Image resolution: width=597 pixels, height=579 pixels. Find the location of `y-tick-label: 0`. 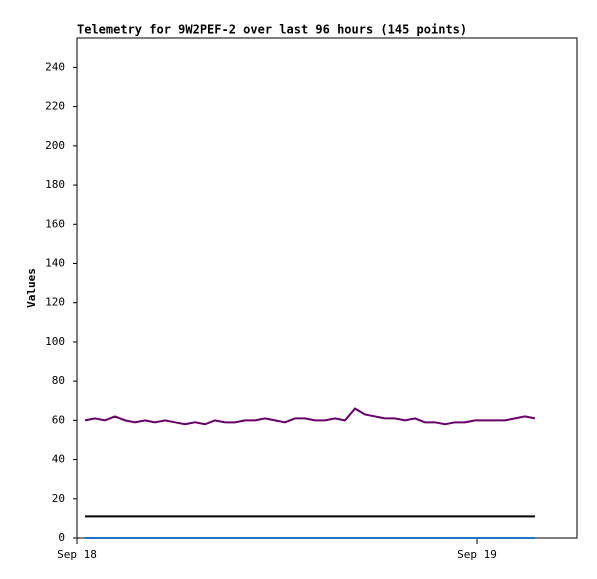

y-tick-label: 0 is located at coordinates (61, 537).